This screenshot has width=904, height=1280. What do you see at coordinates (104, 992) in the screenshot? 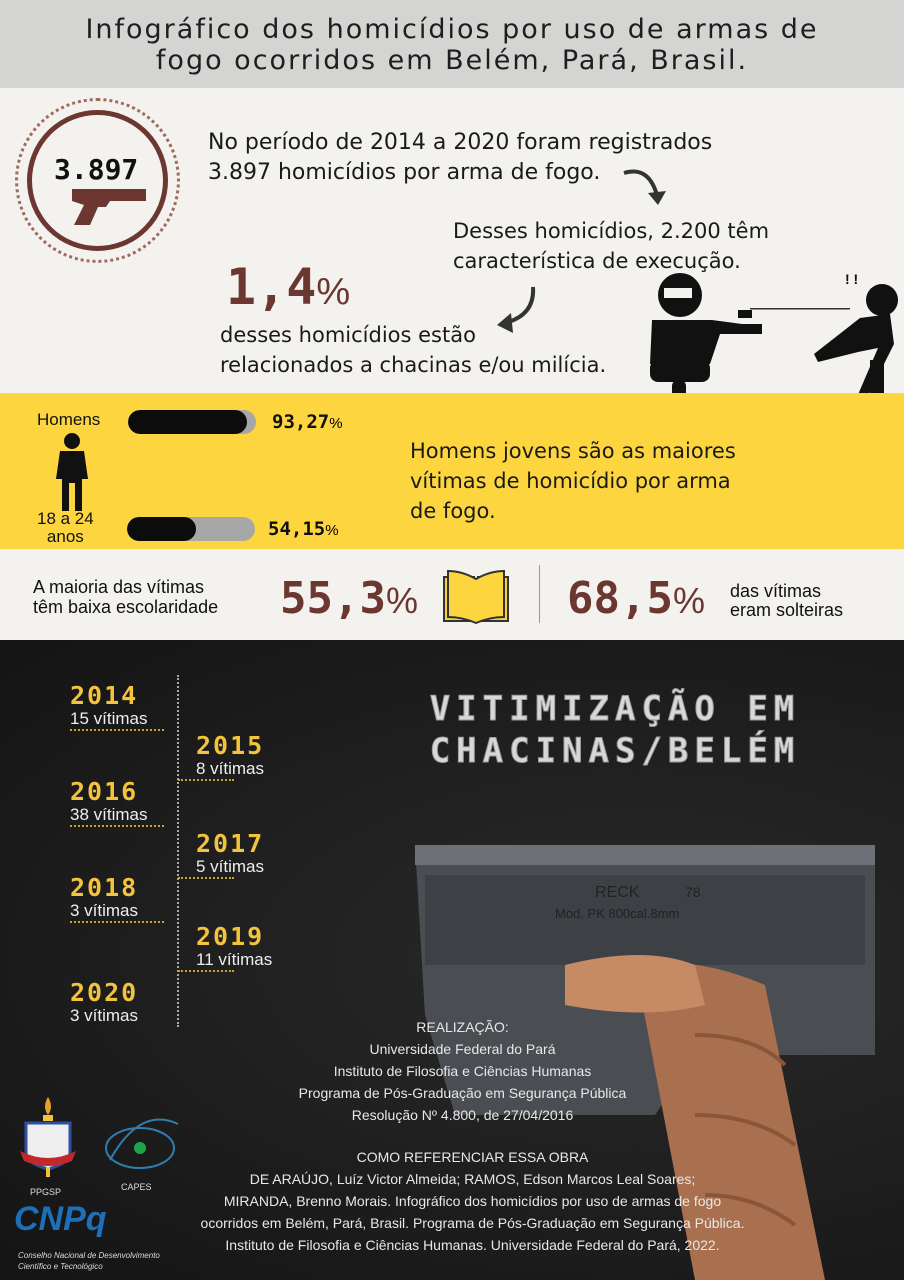
I see `timeline-year: 2020` at bounding box center [104, 992].